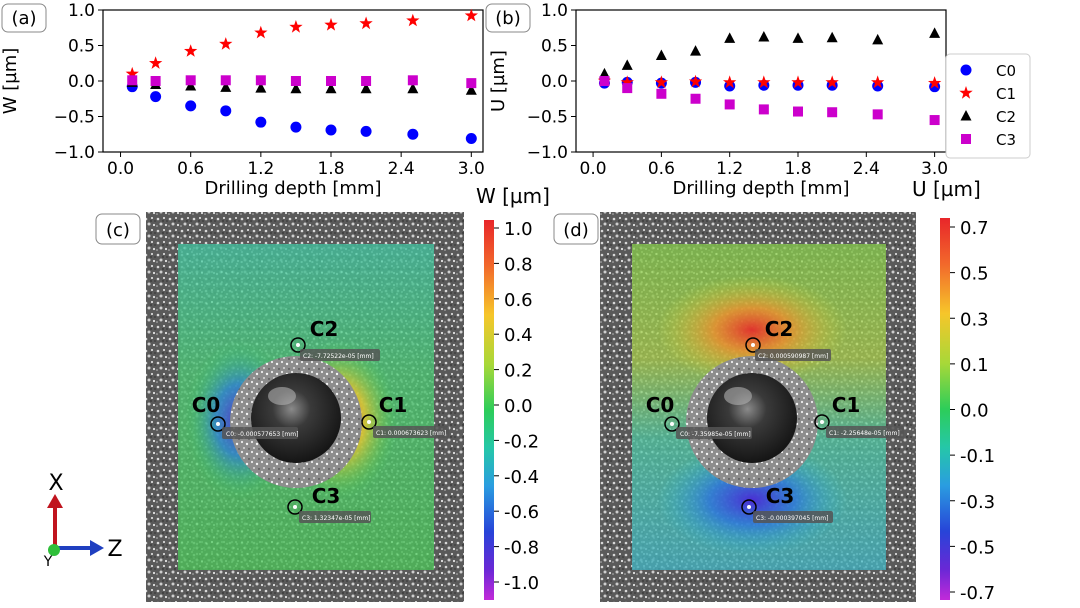 This screenshot has width=1080, height=608. What do you see at coordinates (554, 47) in the screenshot?
I see `y-tick-label: 0.5` at bounding box center [554, 47].